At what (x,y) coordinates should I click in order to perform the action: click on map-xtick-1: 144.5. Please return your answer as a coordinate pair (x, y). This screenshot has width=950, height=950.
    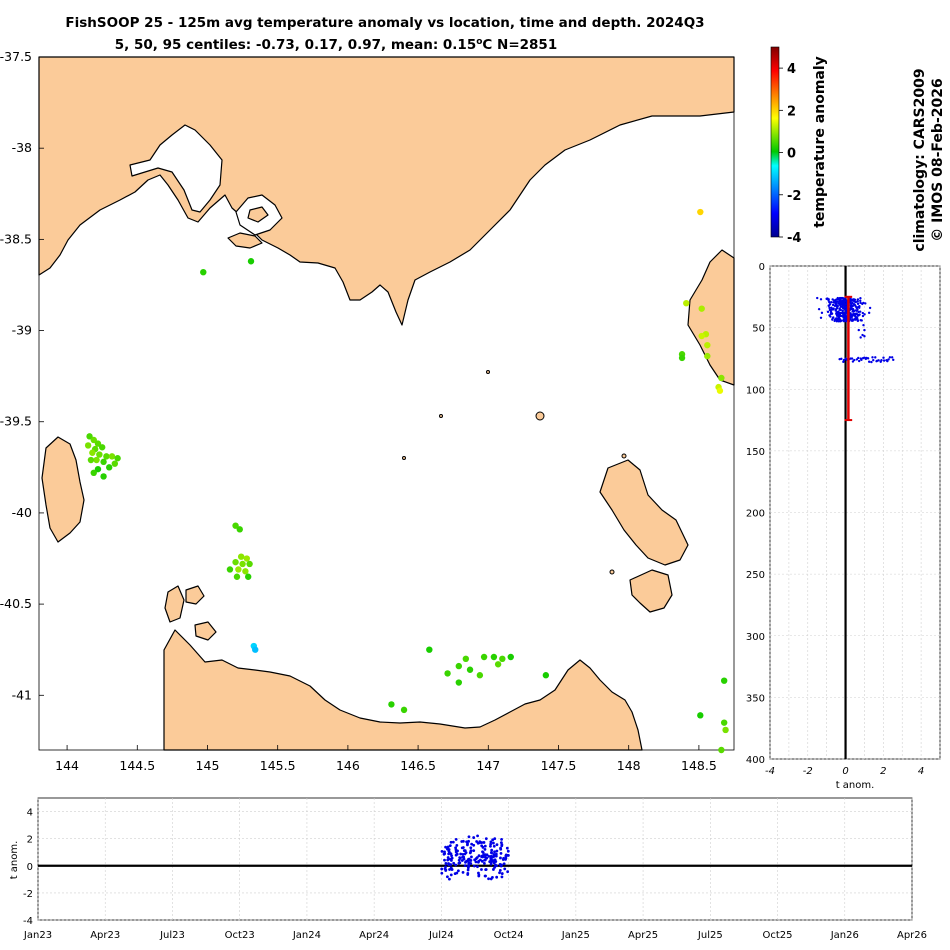
    Looking at the image, I should click on (137, 765).